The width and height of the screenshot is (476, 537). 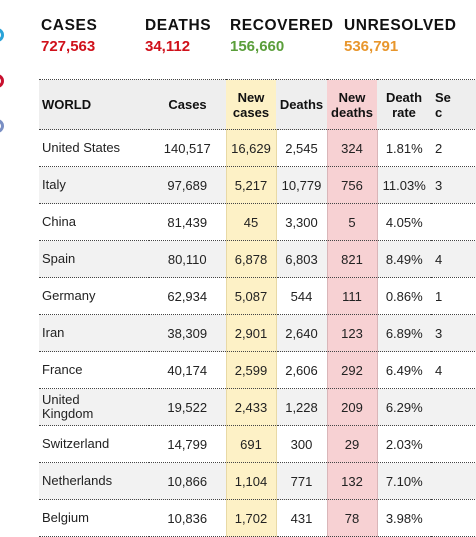 I want to click on country-cell: United Kingdom, so click(x=94, y=407).